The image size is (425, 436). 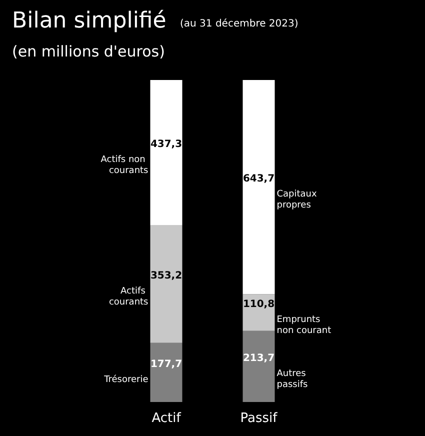 What do you see at coordinates (128, 297) in the screenshot?
I see `annotation: Actifs courants` at bounding box center [128, 297].